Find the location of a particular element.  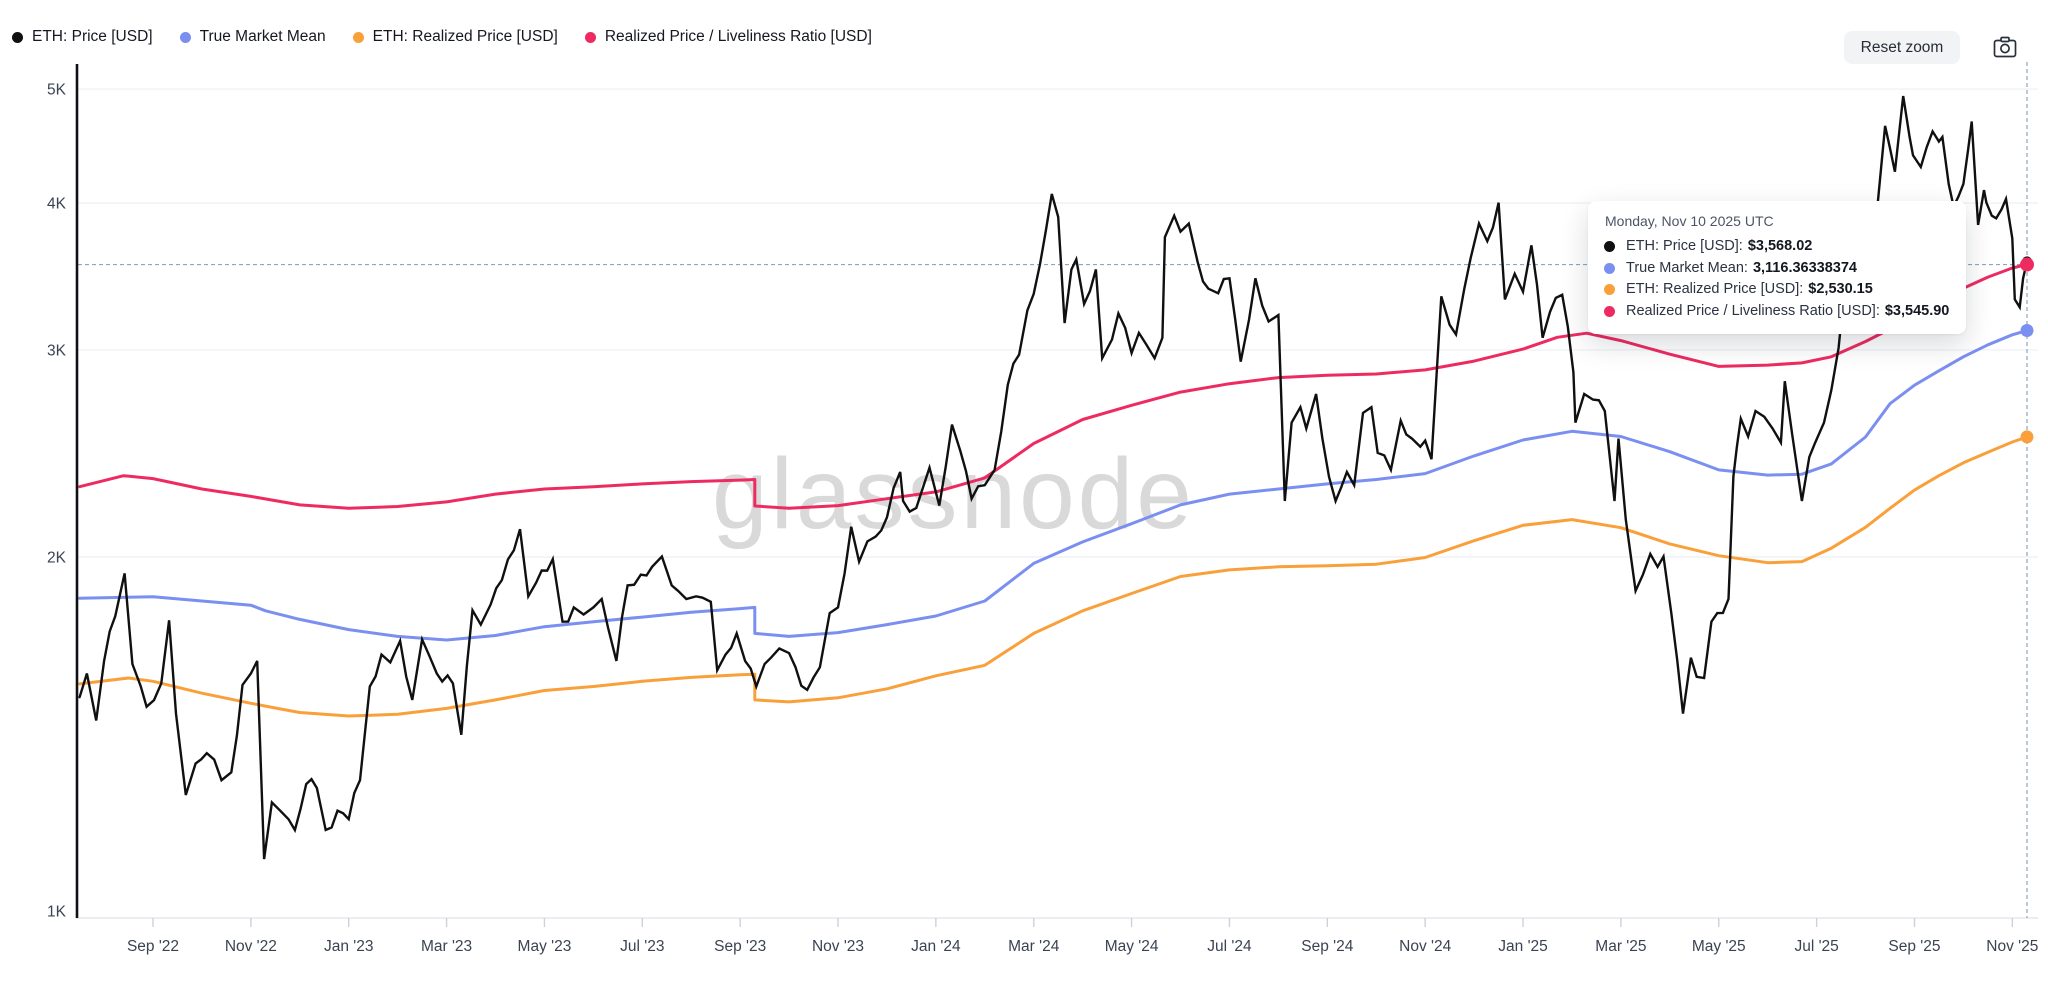

legend-item-1: True Market Mean is located at coordinates (252, 37).